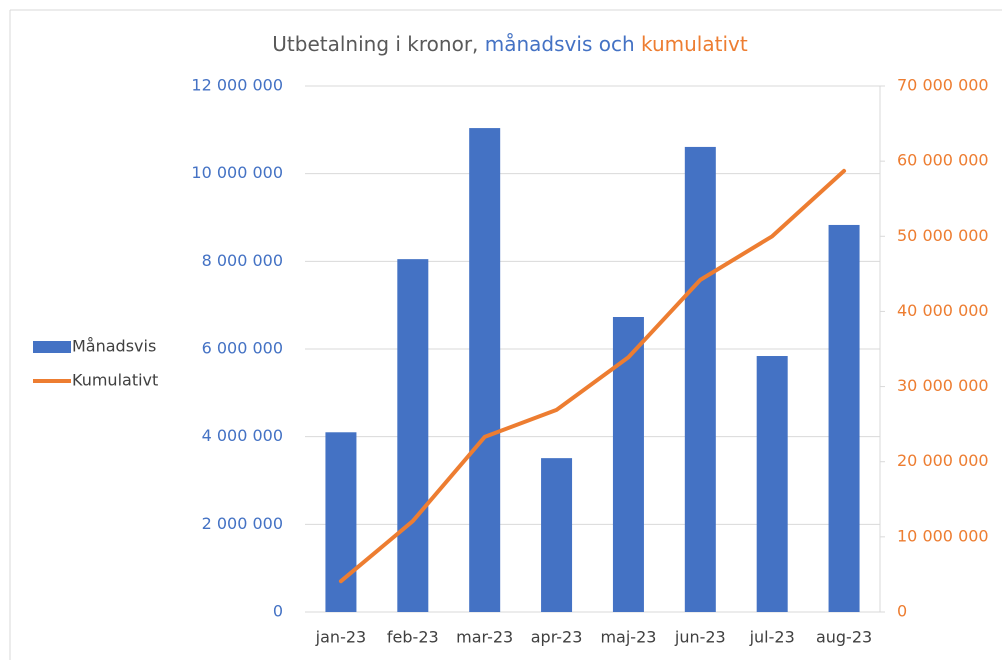  I want to click on y2-tick-label: 40 000 000, so click(943, 310).